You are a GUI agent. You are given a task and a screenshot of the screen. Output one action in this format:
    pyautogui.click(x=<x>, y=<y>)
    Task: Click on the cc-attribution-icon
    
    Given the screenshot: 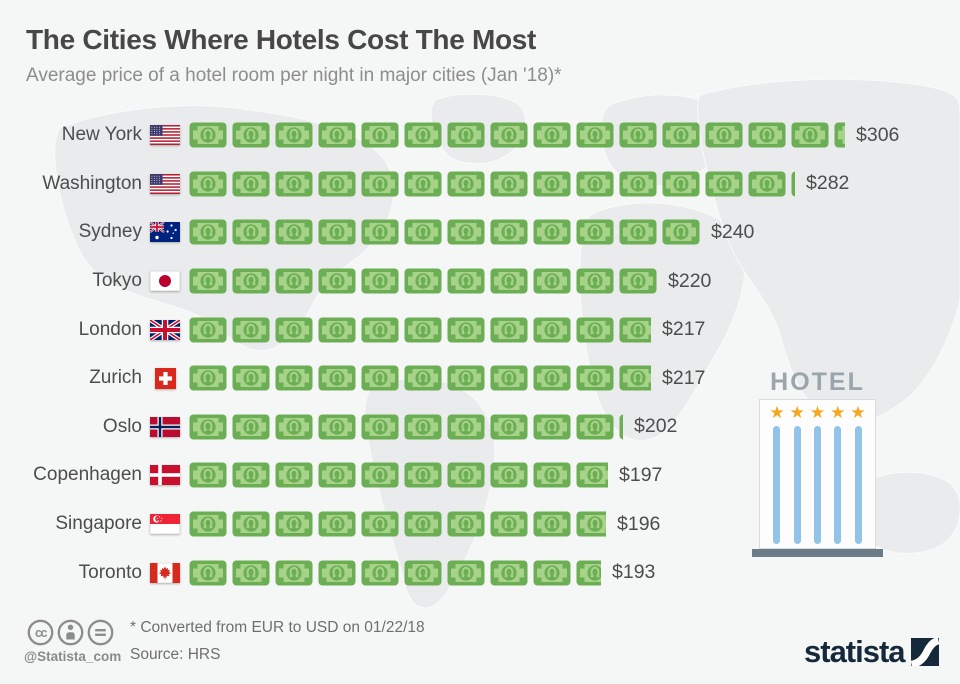 What is the action you would take?
    pyautogui.click(x=70, y=632)
    